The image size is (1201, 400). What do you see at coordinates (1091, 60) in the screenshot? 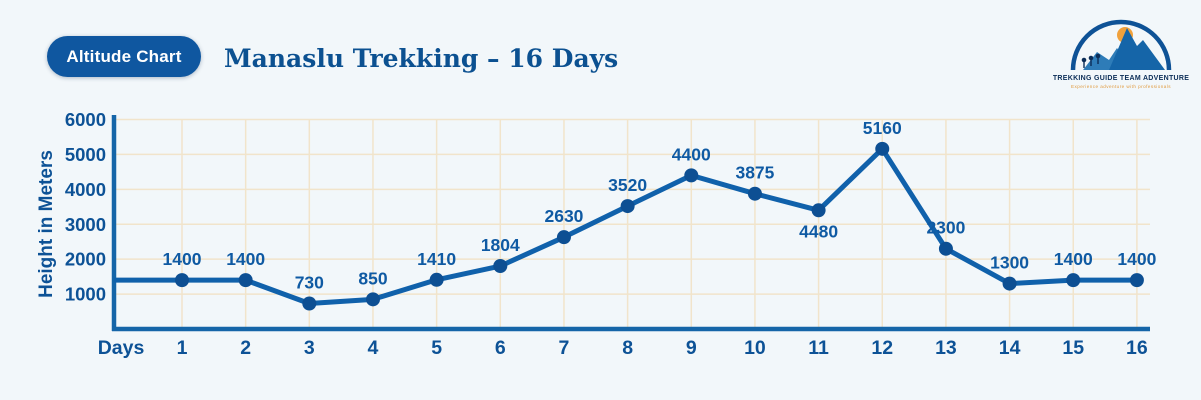
I see `trekkers-icon` at bounding box center [1091, 60].